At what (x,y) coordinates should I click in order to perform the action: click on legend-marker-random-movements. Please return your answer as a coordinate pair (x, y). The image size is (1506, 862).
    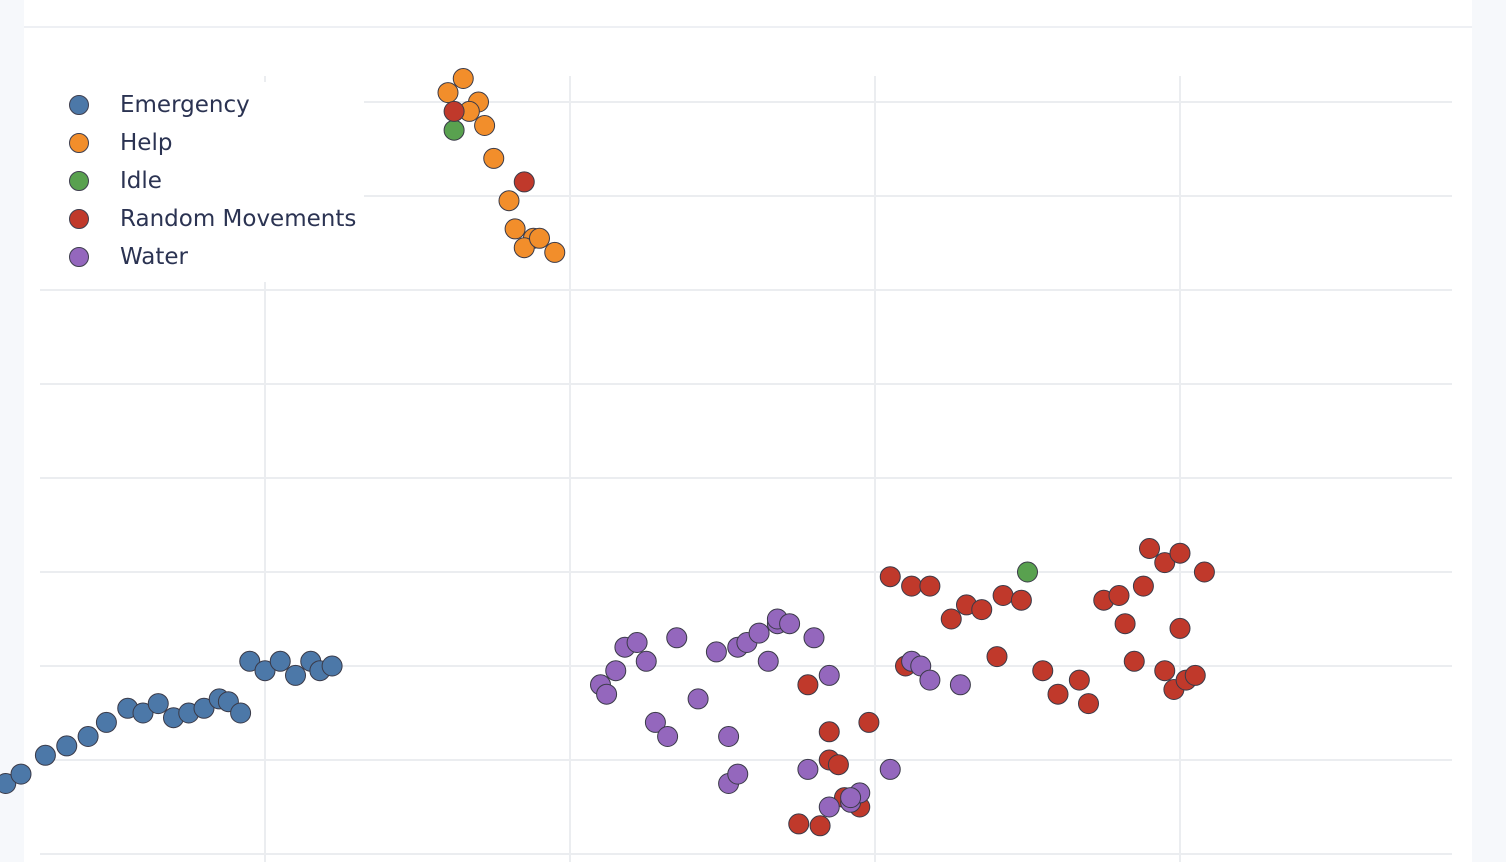
    Looking at the image, I should click on (79, 219).